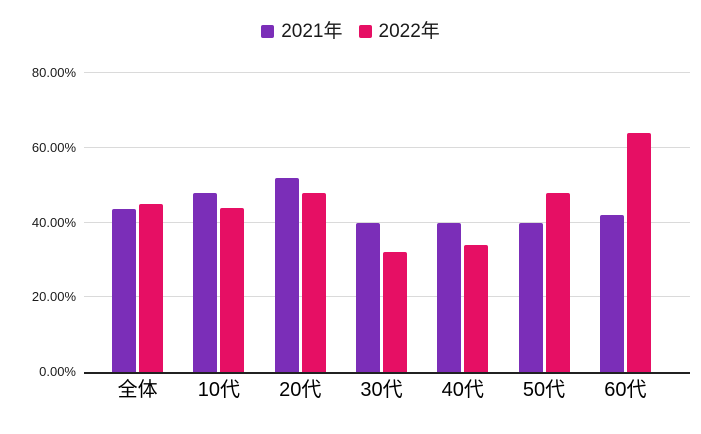  What do you see at coordinates (530, 297) in the screenshot?
I see `bar-2021年-50代` at bounding box center [530, 297].